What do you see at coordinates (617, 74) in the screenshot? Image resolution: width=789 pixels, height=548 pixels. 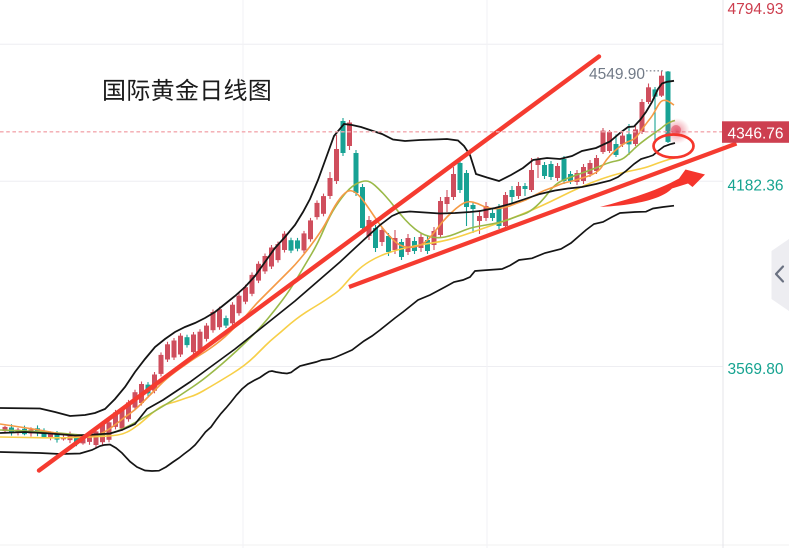 I see `svg-text: 4549.90` at bounding box center [617, 74].